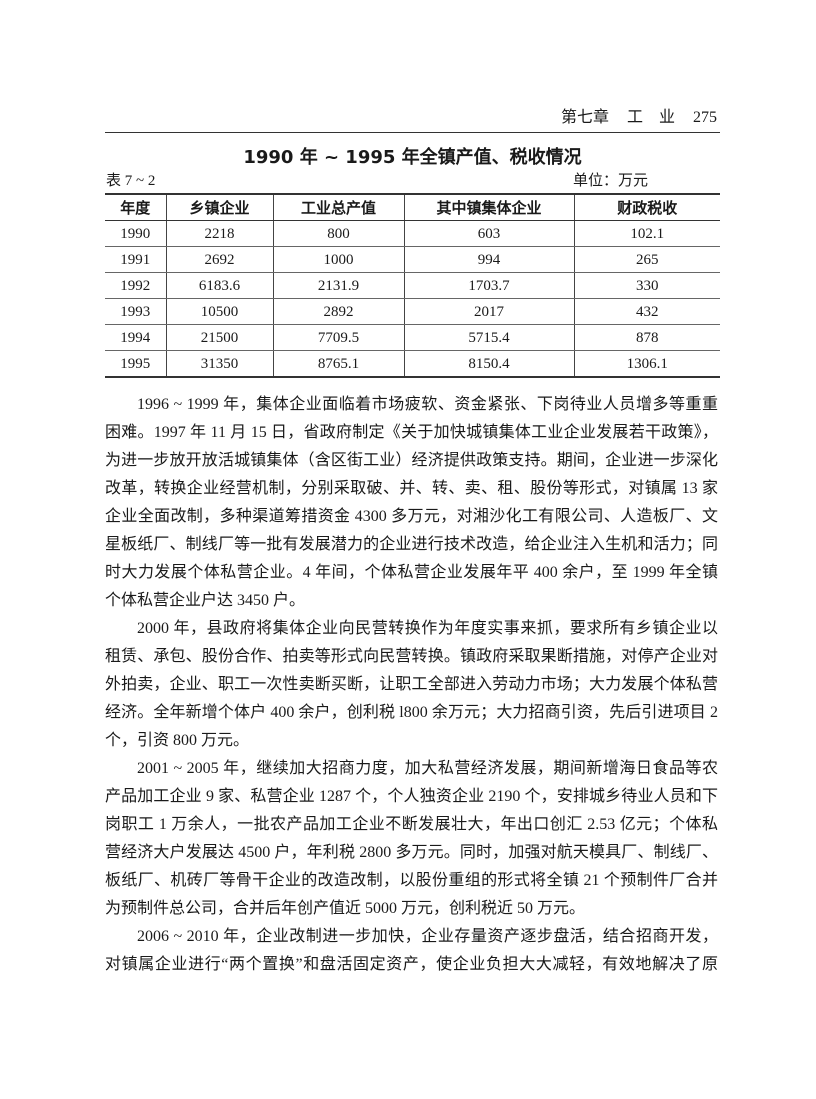 The height and width of the screenshot is (1099, 816). What do you see at coordinates (219, 259) in the screenshot?
I see `table-cell: 2692` at bounding box center [219, 259].